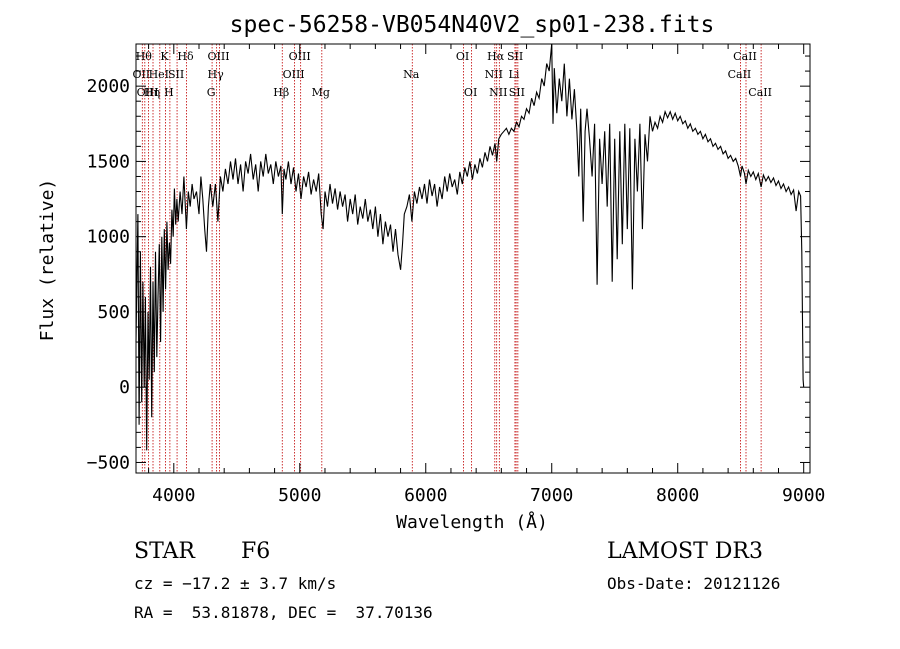  I want to click on marker-label: H, so click(169, 92).